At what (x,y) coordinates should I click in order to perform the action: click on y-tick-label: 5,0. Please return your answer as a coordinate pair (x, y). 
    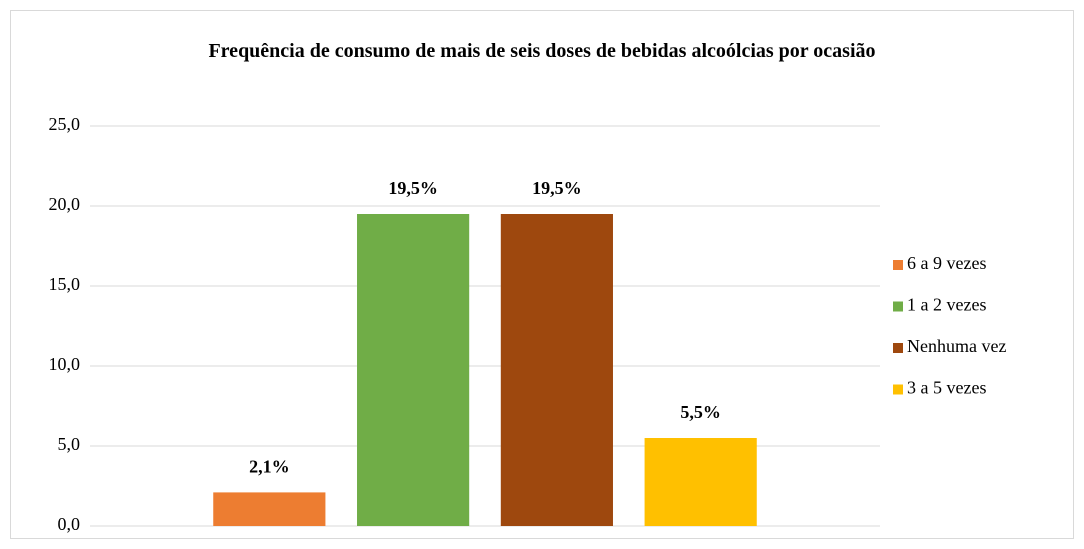
    Looking at the image, I should click on (69, 444).